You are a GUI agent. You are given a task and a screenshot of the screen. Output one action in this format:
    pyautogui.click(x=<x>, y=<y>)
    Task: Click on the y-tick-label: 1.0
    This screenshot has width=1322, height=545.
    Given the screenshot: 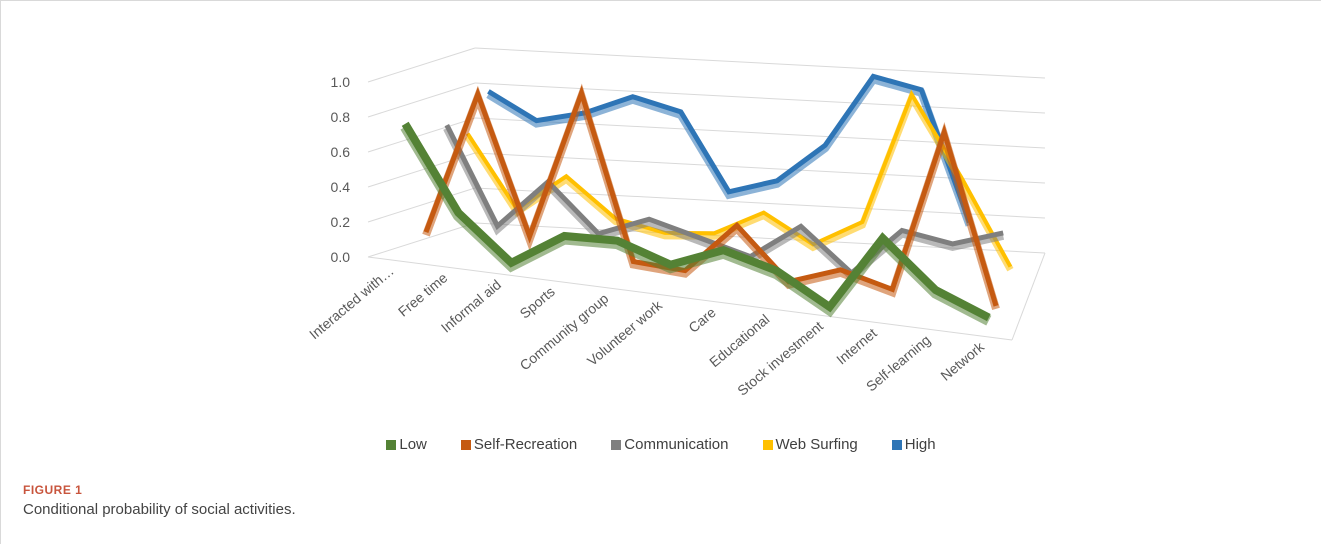 What is the action you would take?
    pyautogui.click(x=341, y=82)
    